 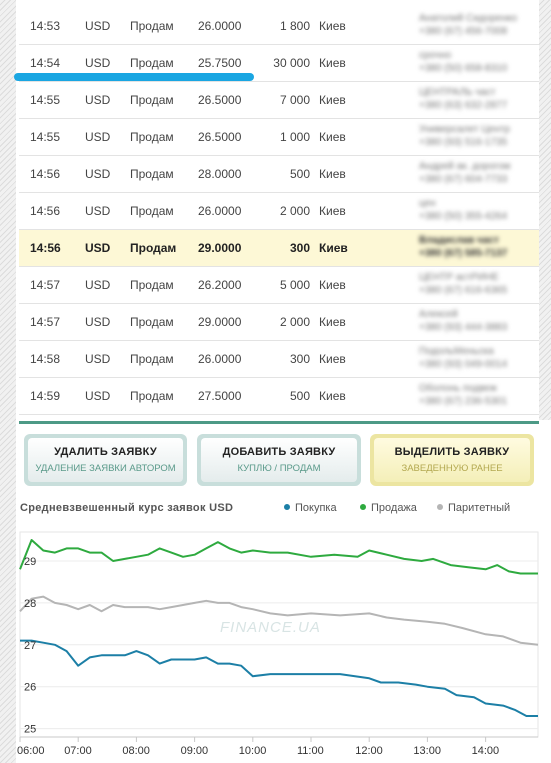 What do you see at coordinates (464, 129) in the screenshot?
I see `order-contact-line: Универсалет Центр` at bounding box center [464, 129].